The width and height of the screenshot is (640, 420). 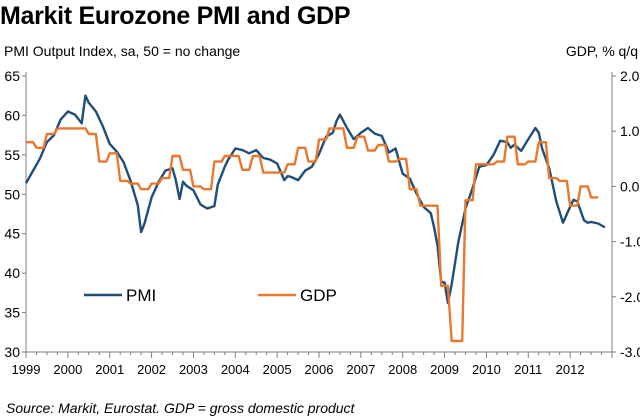 I want to click on x-axis-tick-label: 2007, so click(x=360, y=369).